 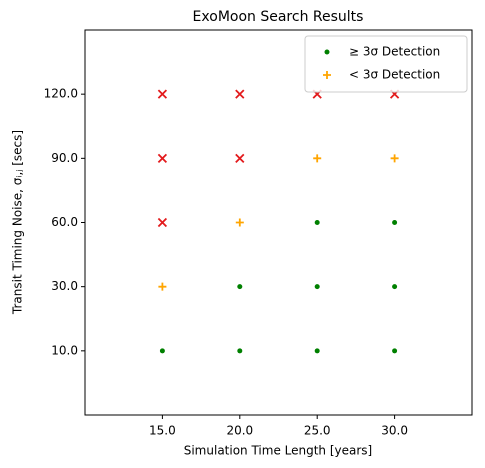 What do you see at coordinates (64, 222) in the screenshot?
I see `y-tick-label: 60.0` at bounding box center [64, 222].